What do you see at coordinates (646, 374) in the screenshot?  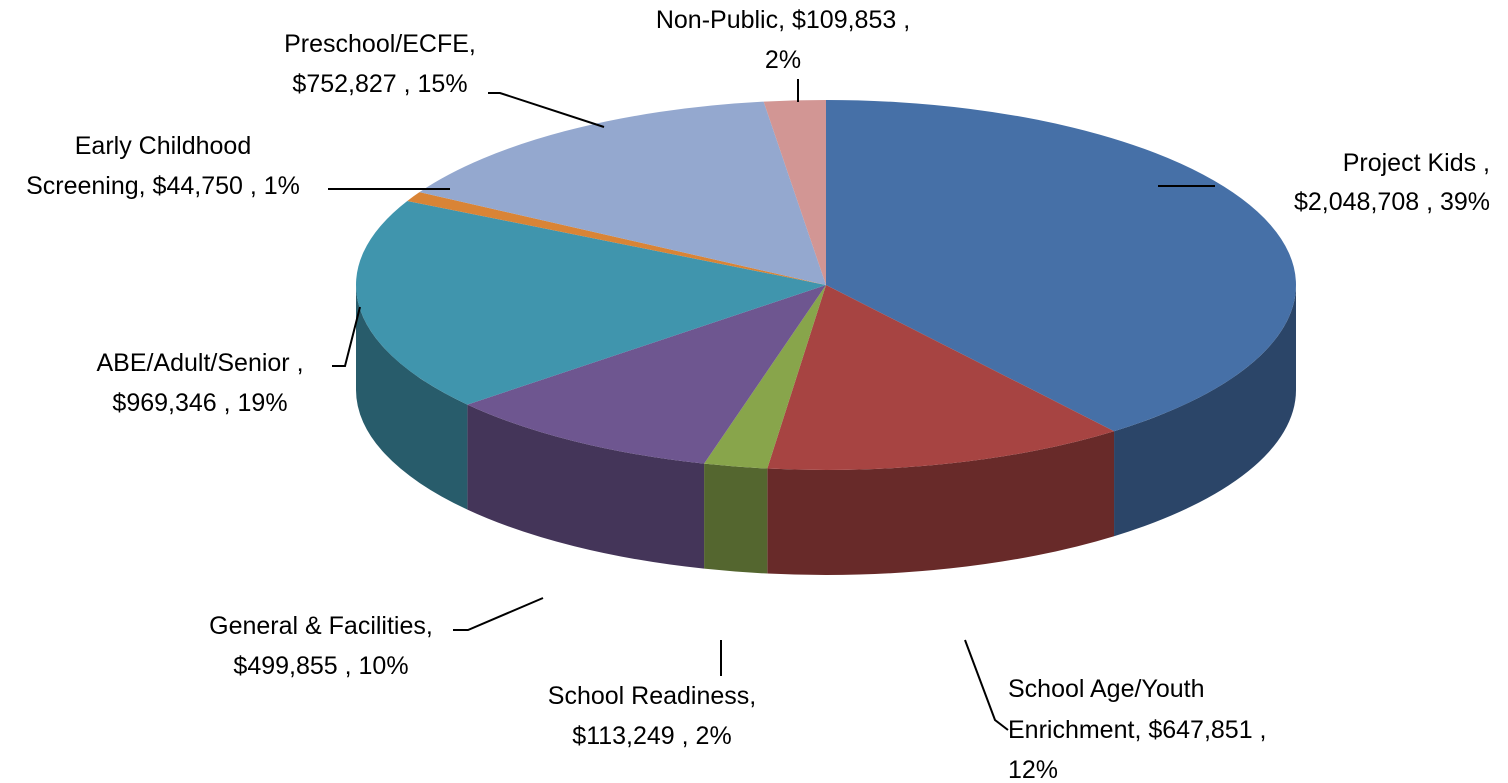 I see `pie-slice-general-facilities` at bounding box center [646, 374].